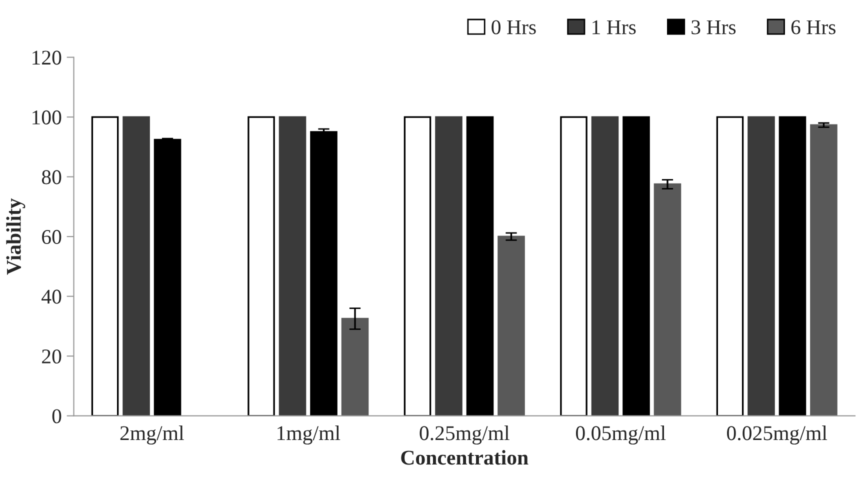 This screenshot has width=868, height=498. Describe the element at coordinates (464, 457) in the screenshot. I see `x-axis-title: Concentration` at that location.